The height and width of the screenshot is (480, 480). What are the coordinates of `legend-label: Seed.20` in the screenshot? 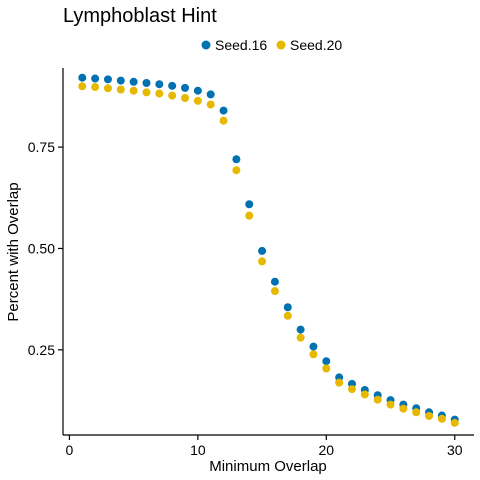 It's located at (316, 45).